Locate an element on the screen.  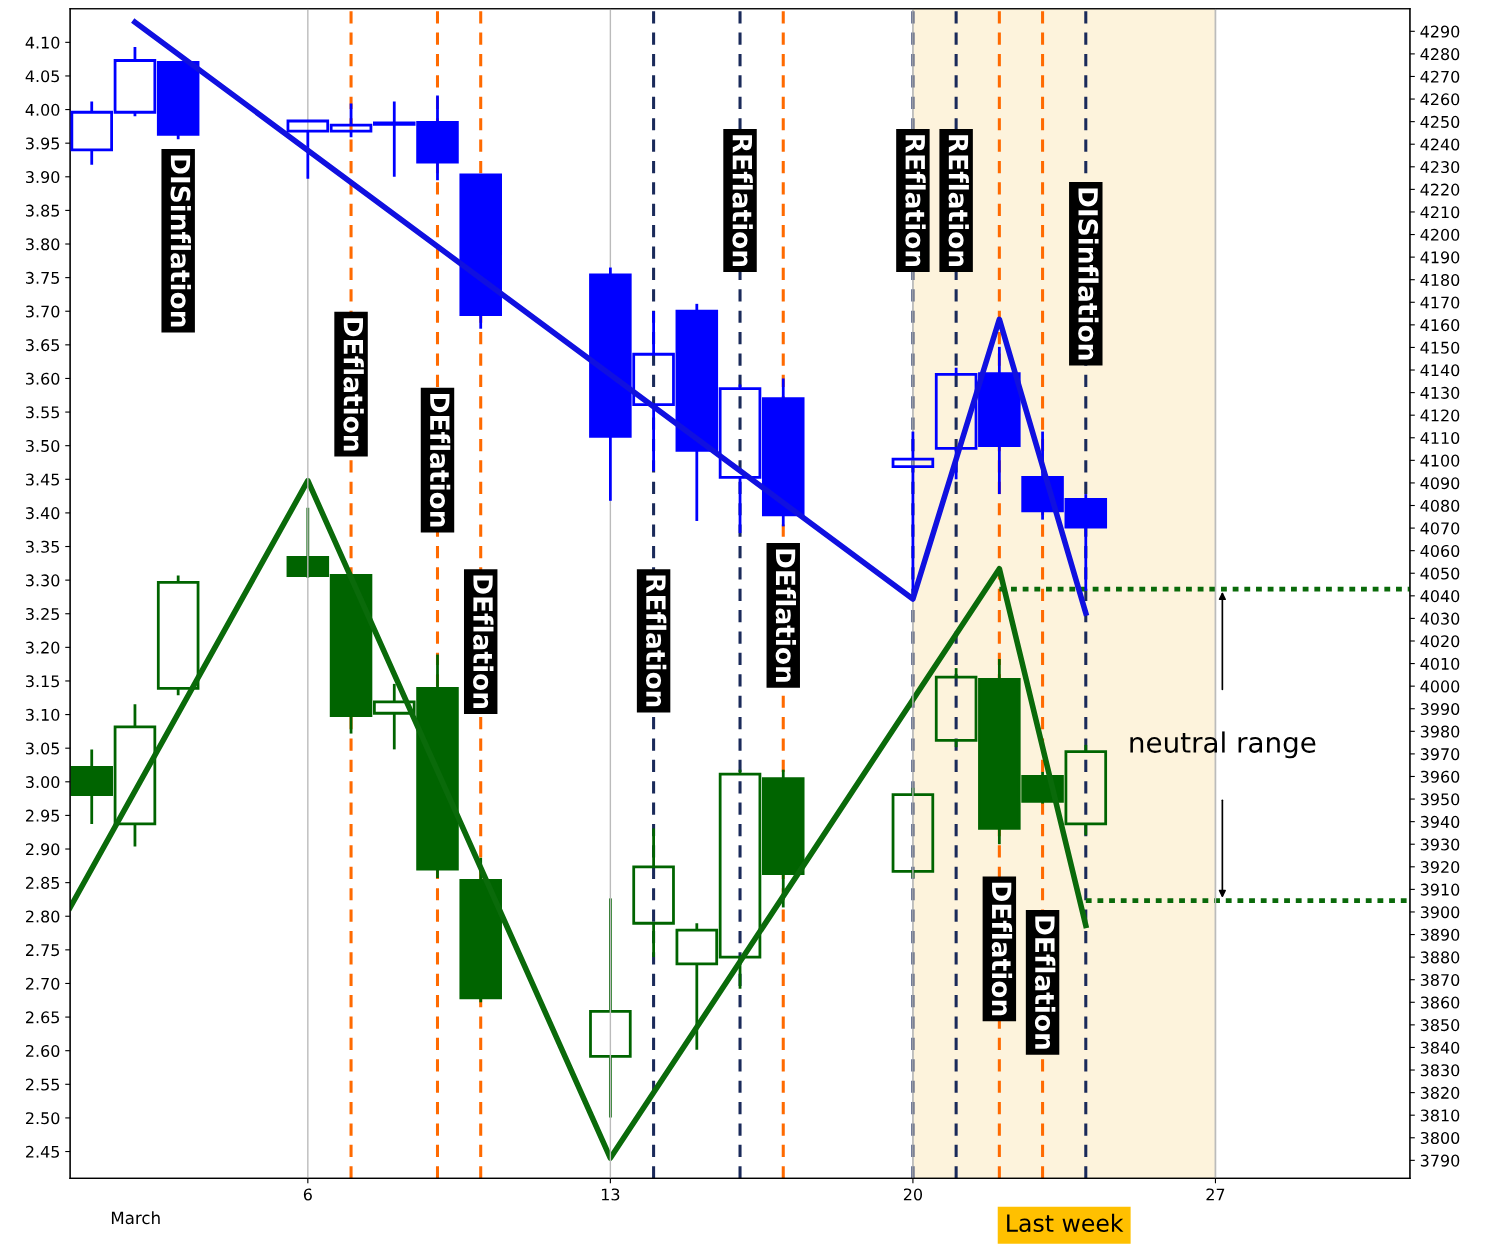
y-tick-label: 3.70 is located at coordinates (43, 311).